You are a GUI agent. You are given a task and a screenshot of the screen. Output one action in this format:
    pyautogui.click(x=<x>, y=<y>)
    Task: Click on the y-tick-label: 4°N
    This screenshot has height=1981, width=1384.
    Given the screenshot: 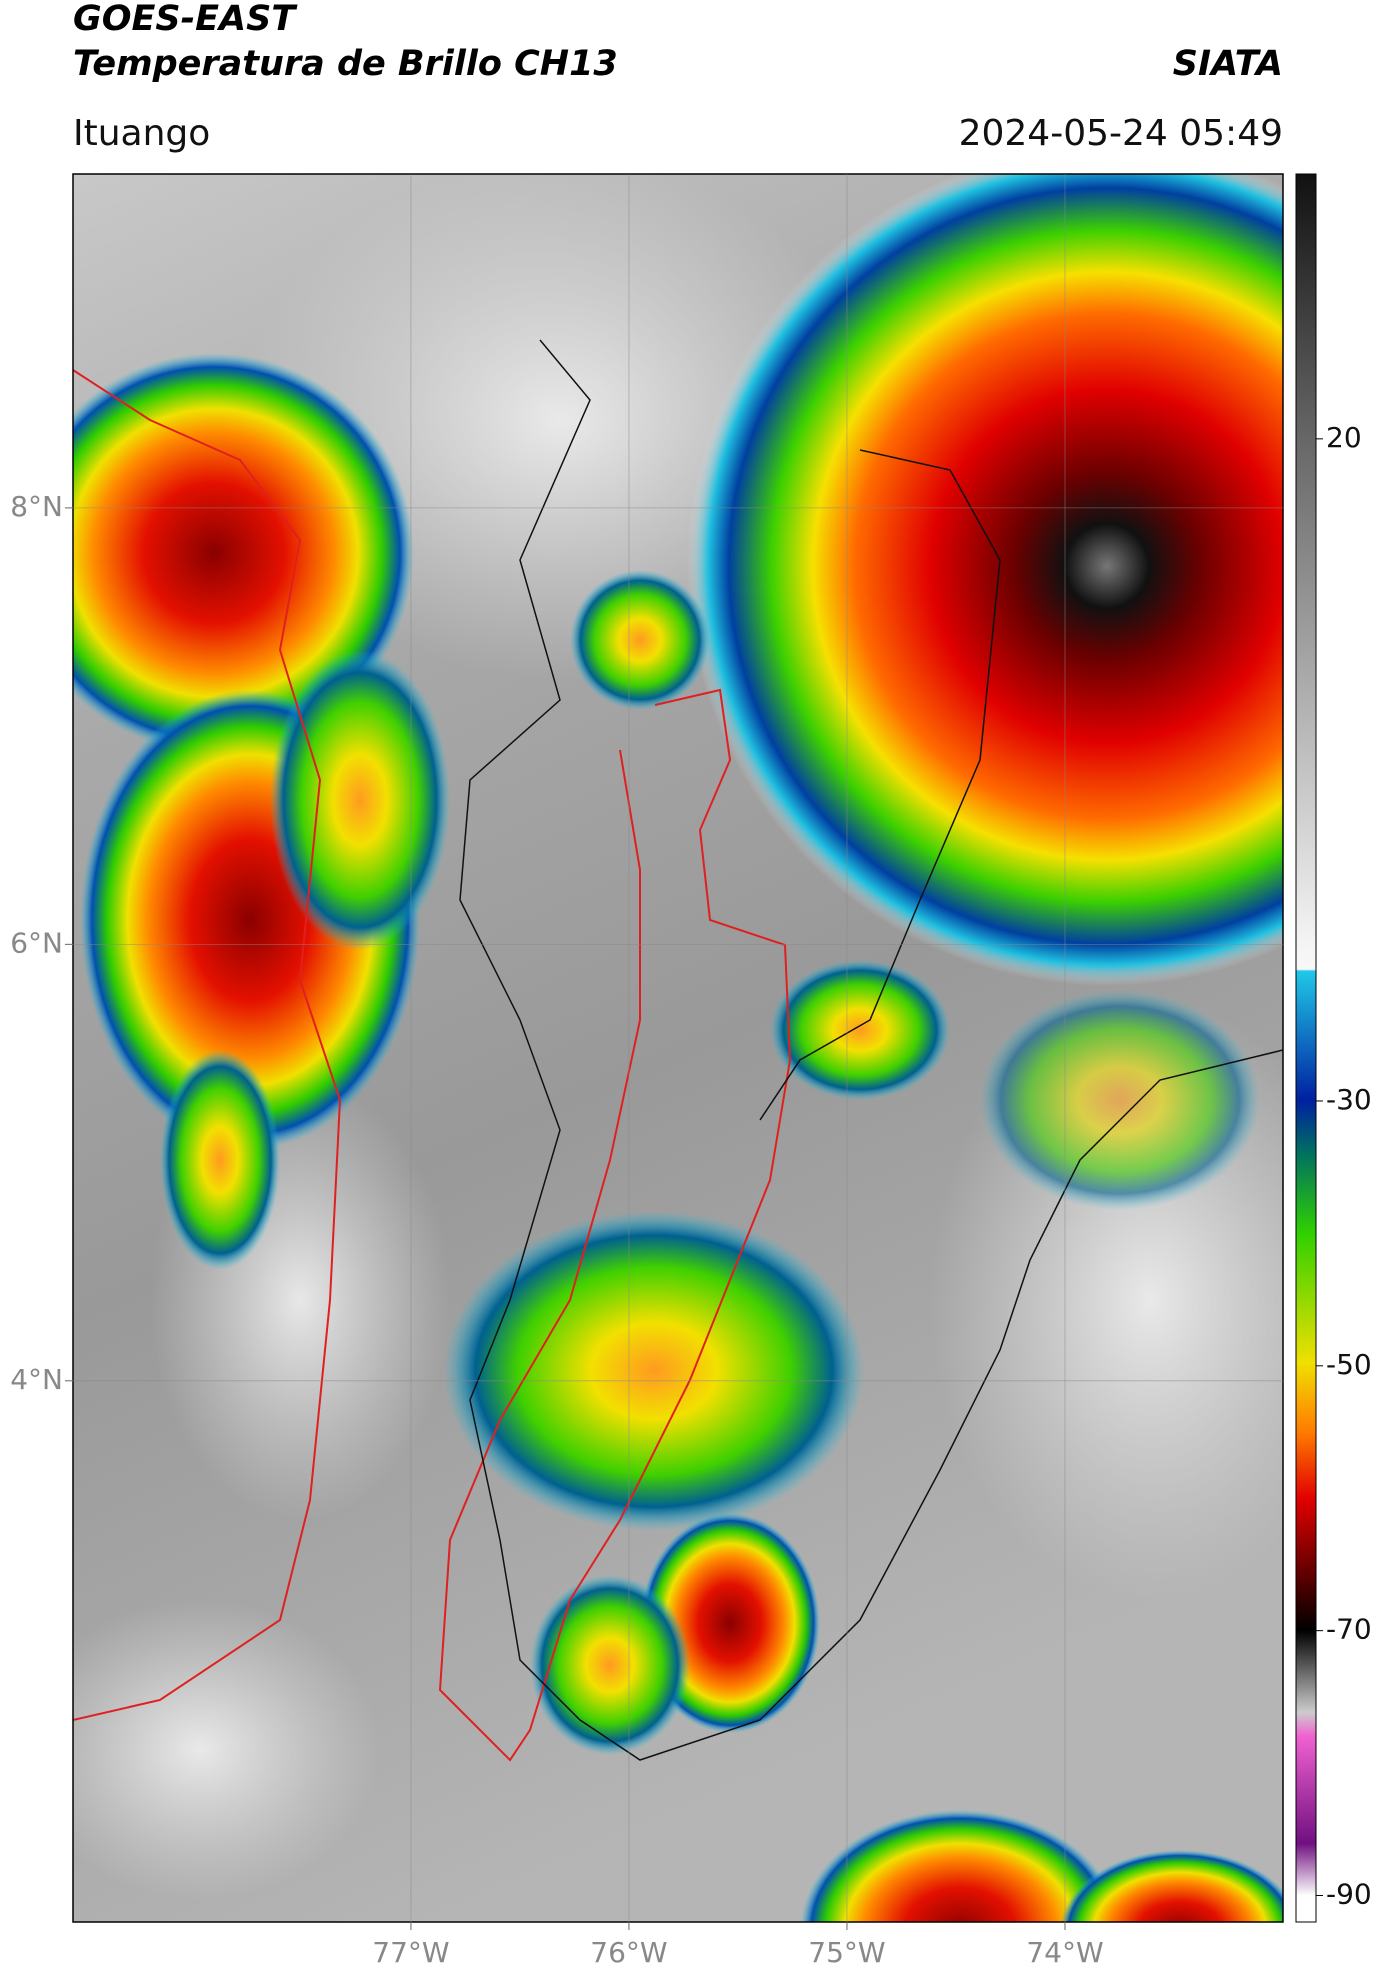 What is the action you would take?
    pyautogui.click(x=36, y=1379)
    